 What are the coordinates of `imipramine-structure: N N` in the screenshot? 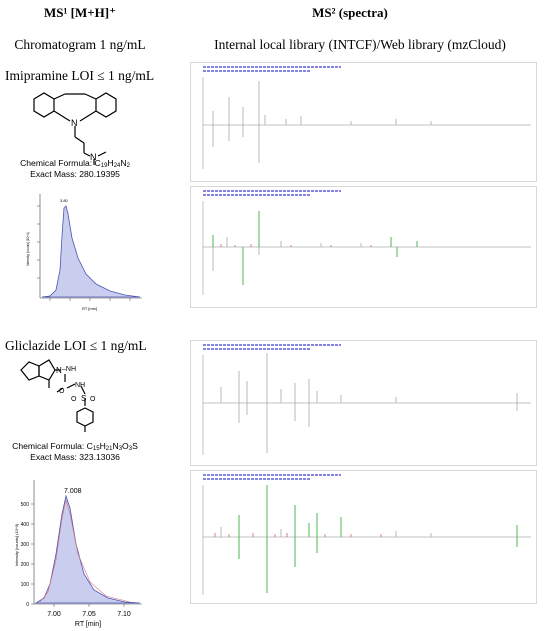 It's located at (75, 128).